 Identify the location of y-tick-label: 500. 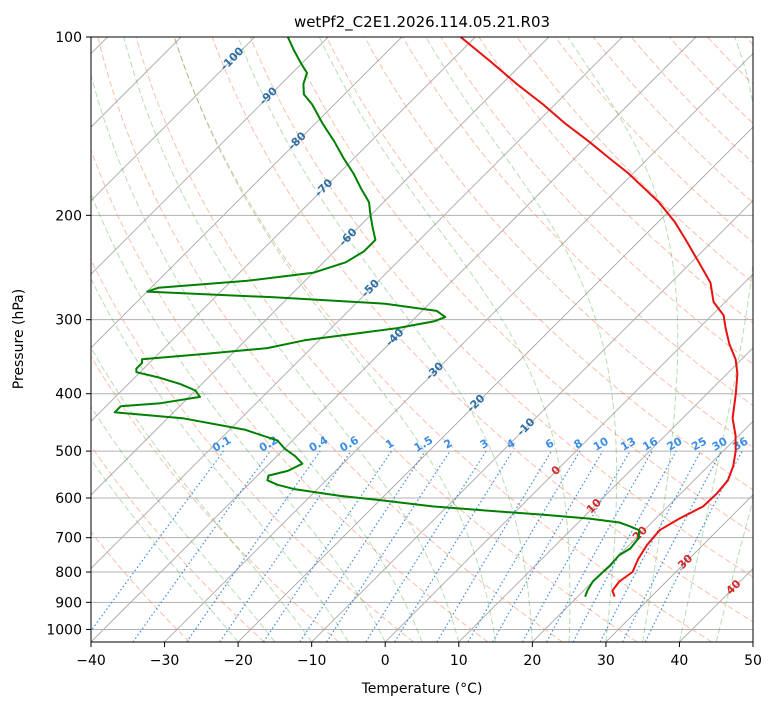
(68, 452).